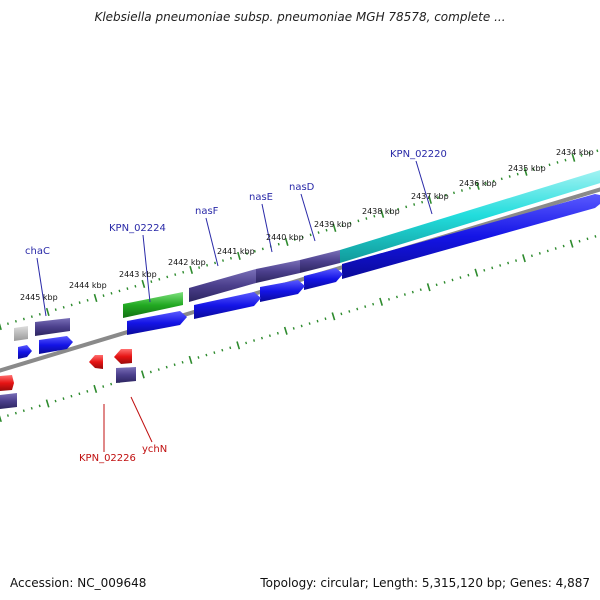 The width and height of the screenshot is (600, 600). Describe the element at coordinates (137, 228) in the screenshot. I see `gene-label: KPN_02224` at that location.